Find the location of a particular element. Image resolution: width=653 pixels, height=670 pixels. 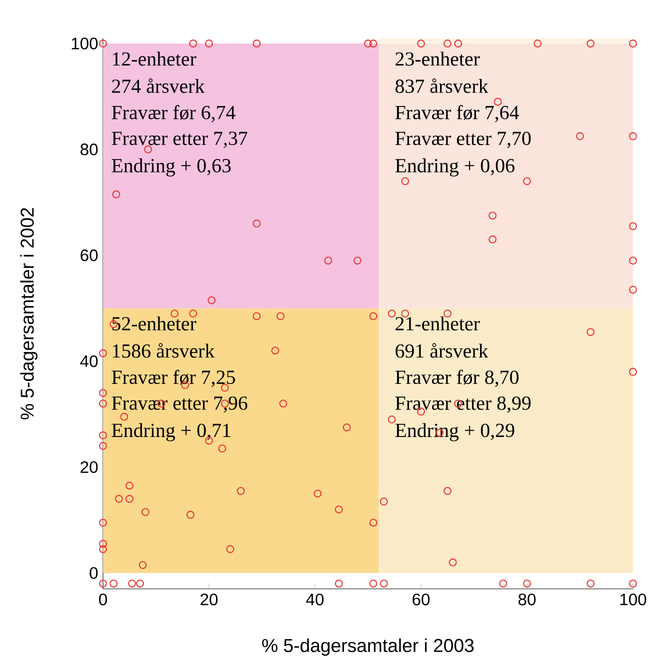

annotation: Fravær etter 7,37 is located at coordinates (180, 140).